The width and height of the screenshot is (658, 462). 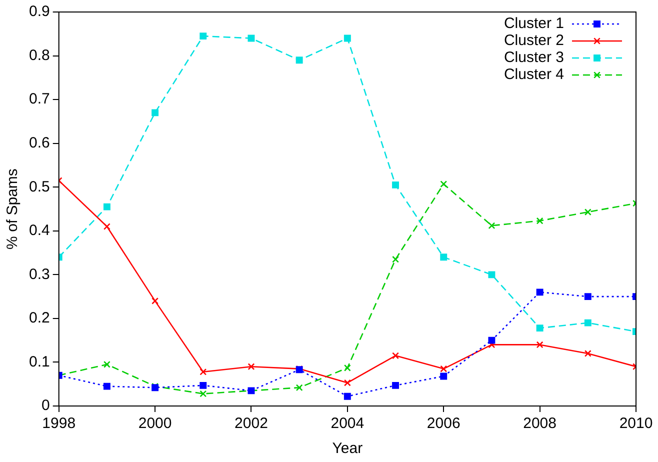 What do you see at coordinates (39, 11) in the screenshot?
I see `y-tick-label: 0.9` at bounding box center [39, 11].